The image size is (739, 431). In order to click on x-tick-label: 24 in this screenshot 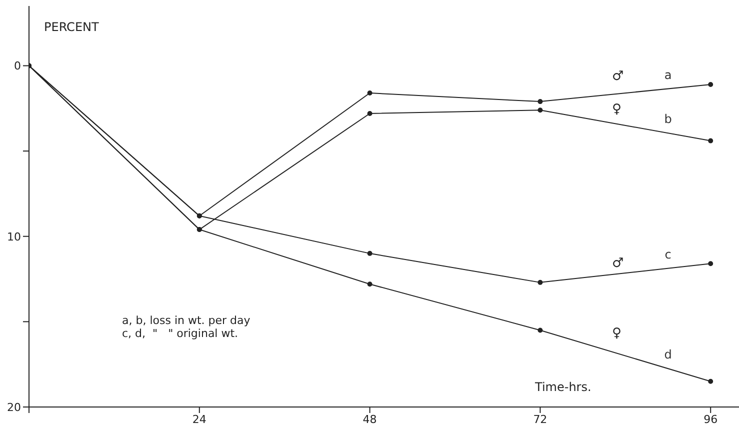, I will do `click(199, 419)`.